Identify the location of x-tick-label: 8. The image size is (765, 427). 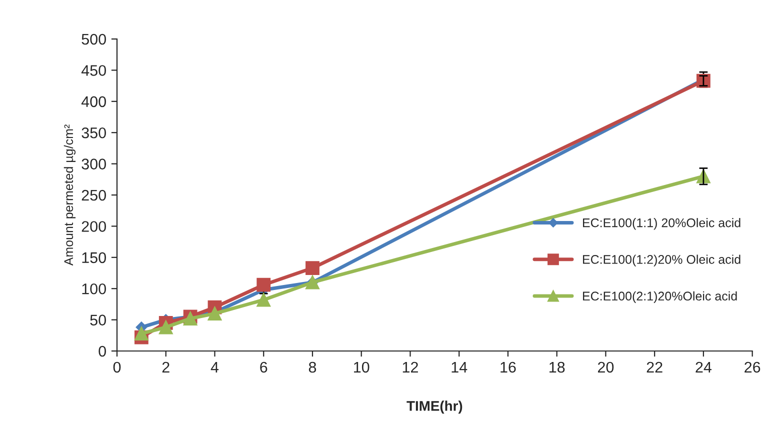
(312, 367).